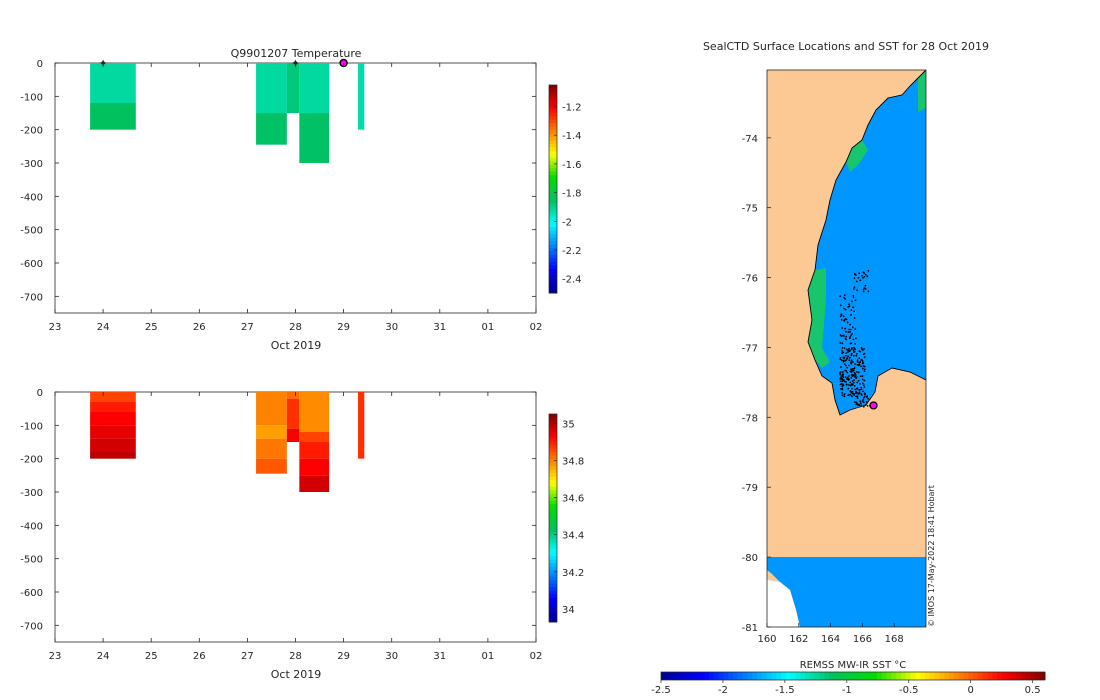 The width and height of the screenshot is (1100, 700). I want to click on sst-colorbar-tick-label: -2, so click(723, 690).